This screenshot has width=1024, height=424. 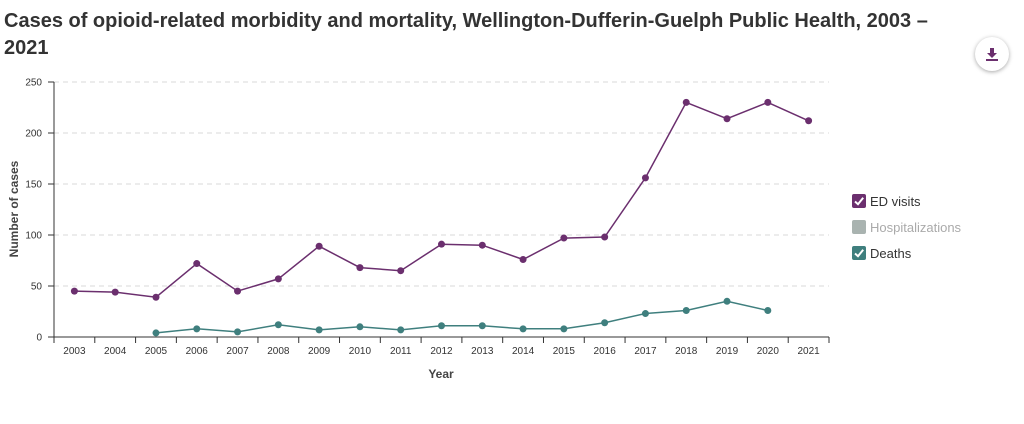 I want to click on x-tick-label: 2007, so click(x=237, y=351).